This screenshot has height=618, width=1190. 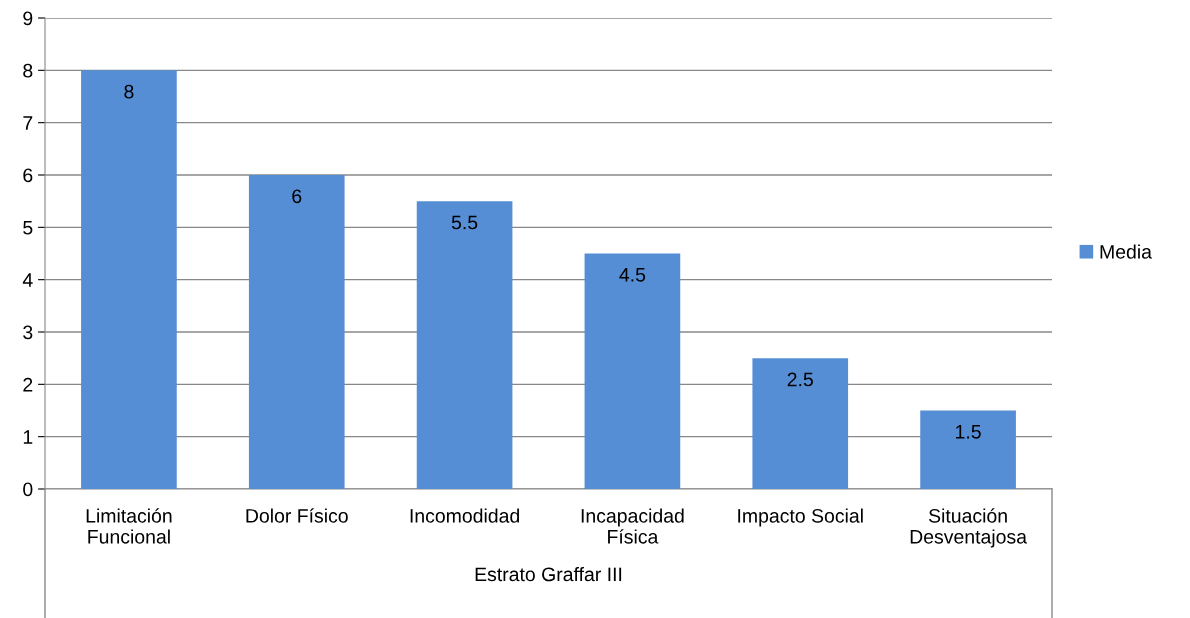 I want to click on x-tick-label: Situación Desventajosa, so click(x=968, y=528).